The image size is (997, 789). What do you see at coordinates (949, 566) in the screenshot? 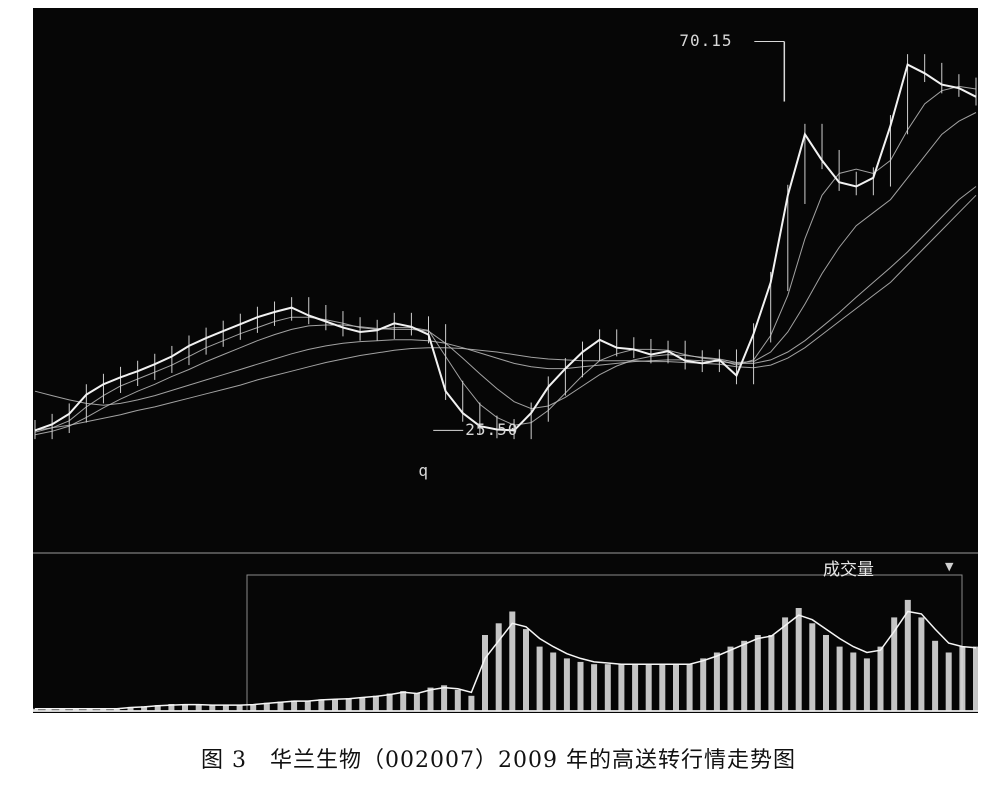
I see `triangle-down-icon: ▼` at bounding box center [949, 566].